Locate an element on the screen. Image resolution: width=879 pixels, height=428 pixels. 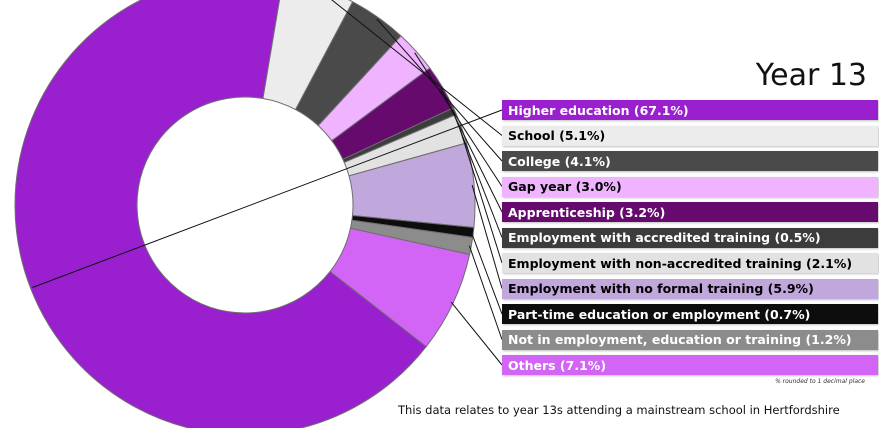
legend-item: Apprenticeship (3.2%) is located at coordinates (690, 212).